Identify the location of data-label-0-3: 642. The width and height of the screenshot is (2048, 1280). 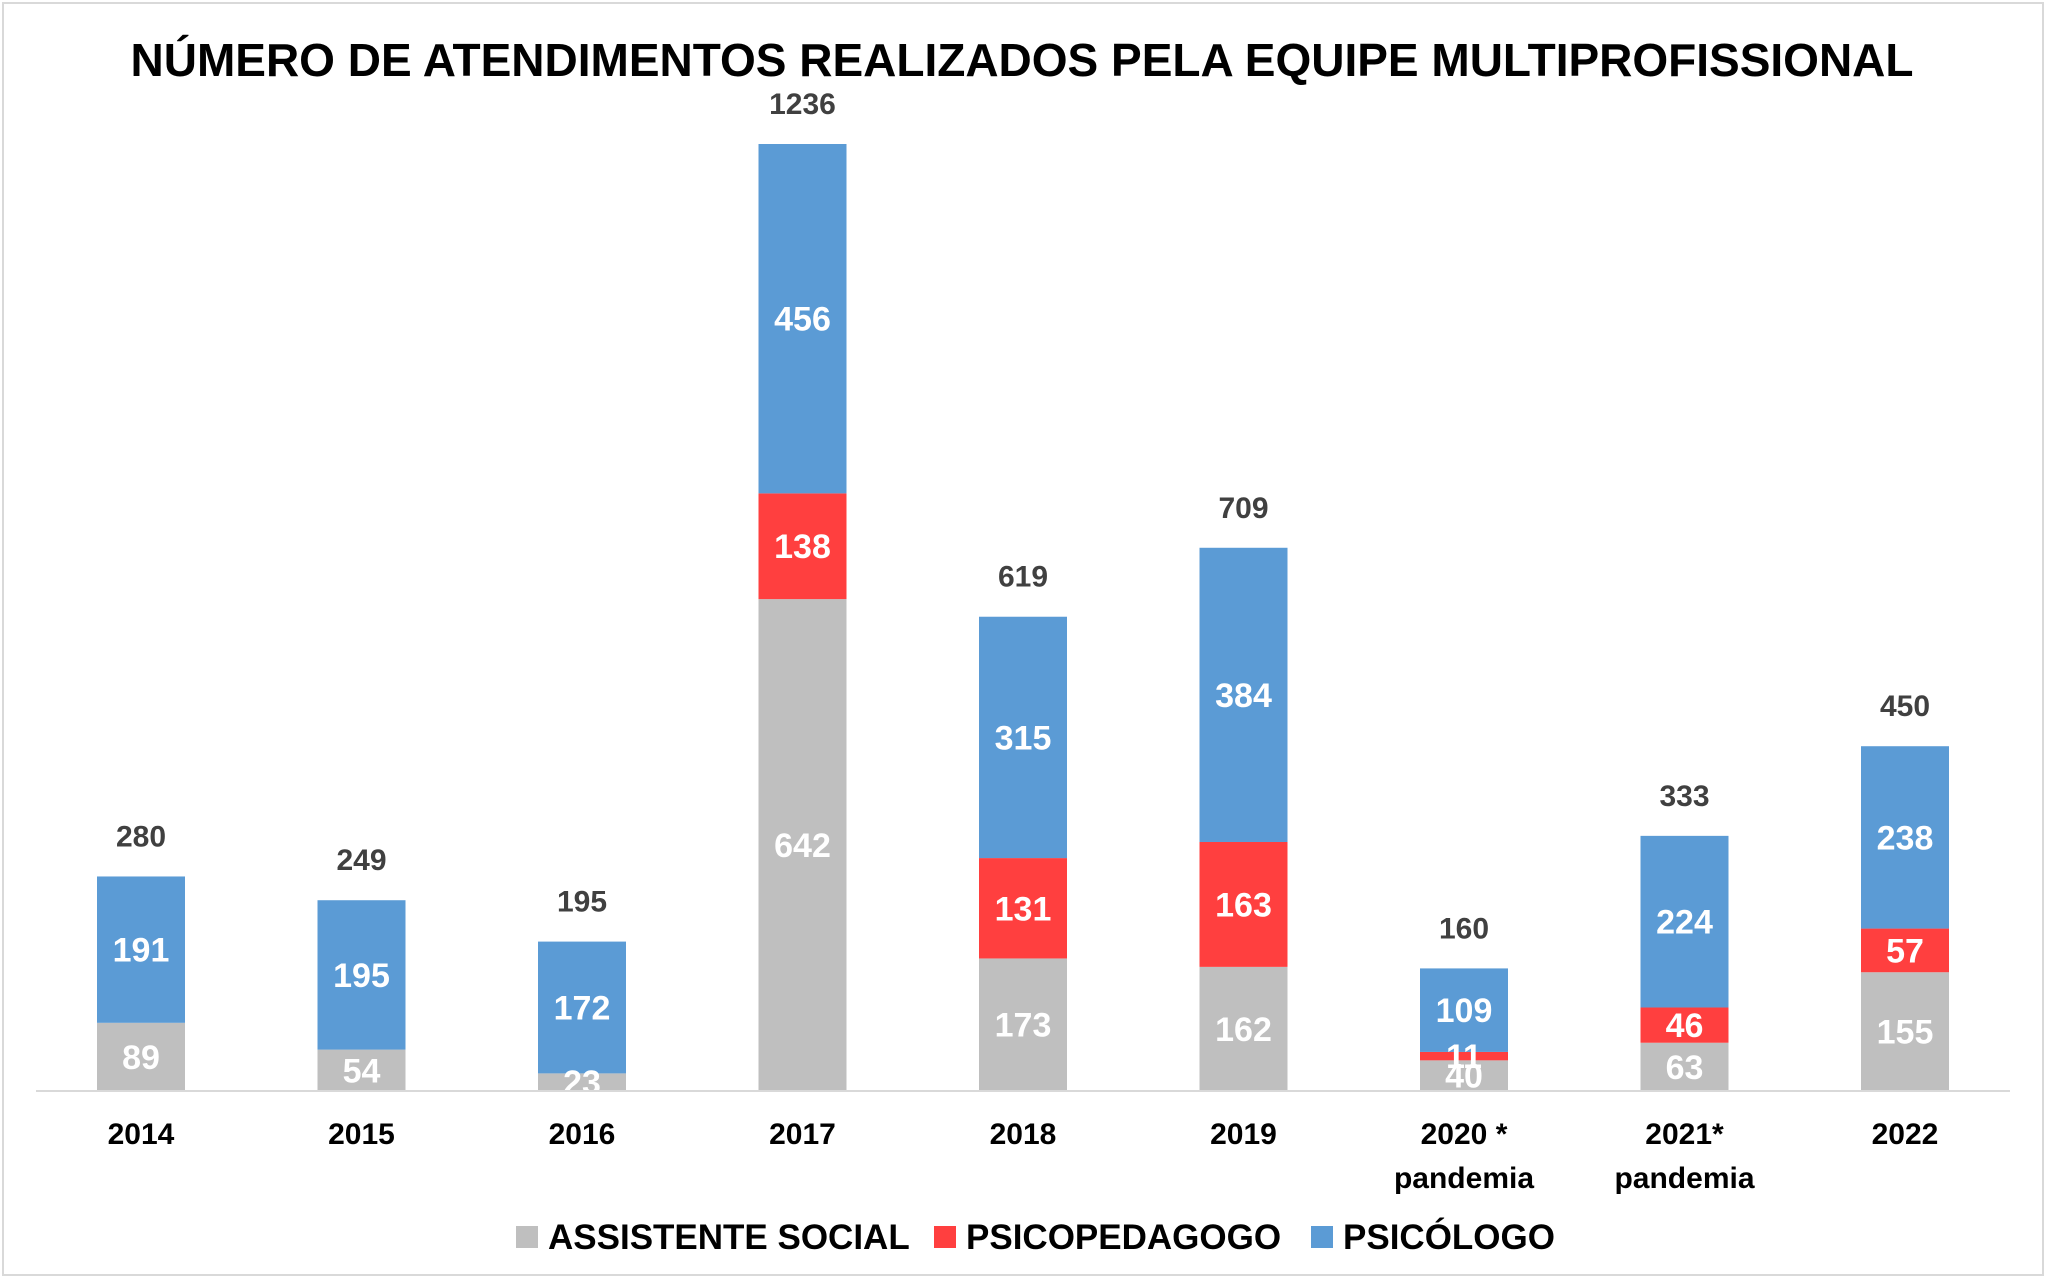
(802, 846).